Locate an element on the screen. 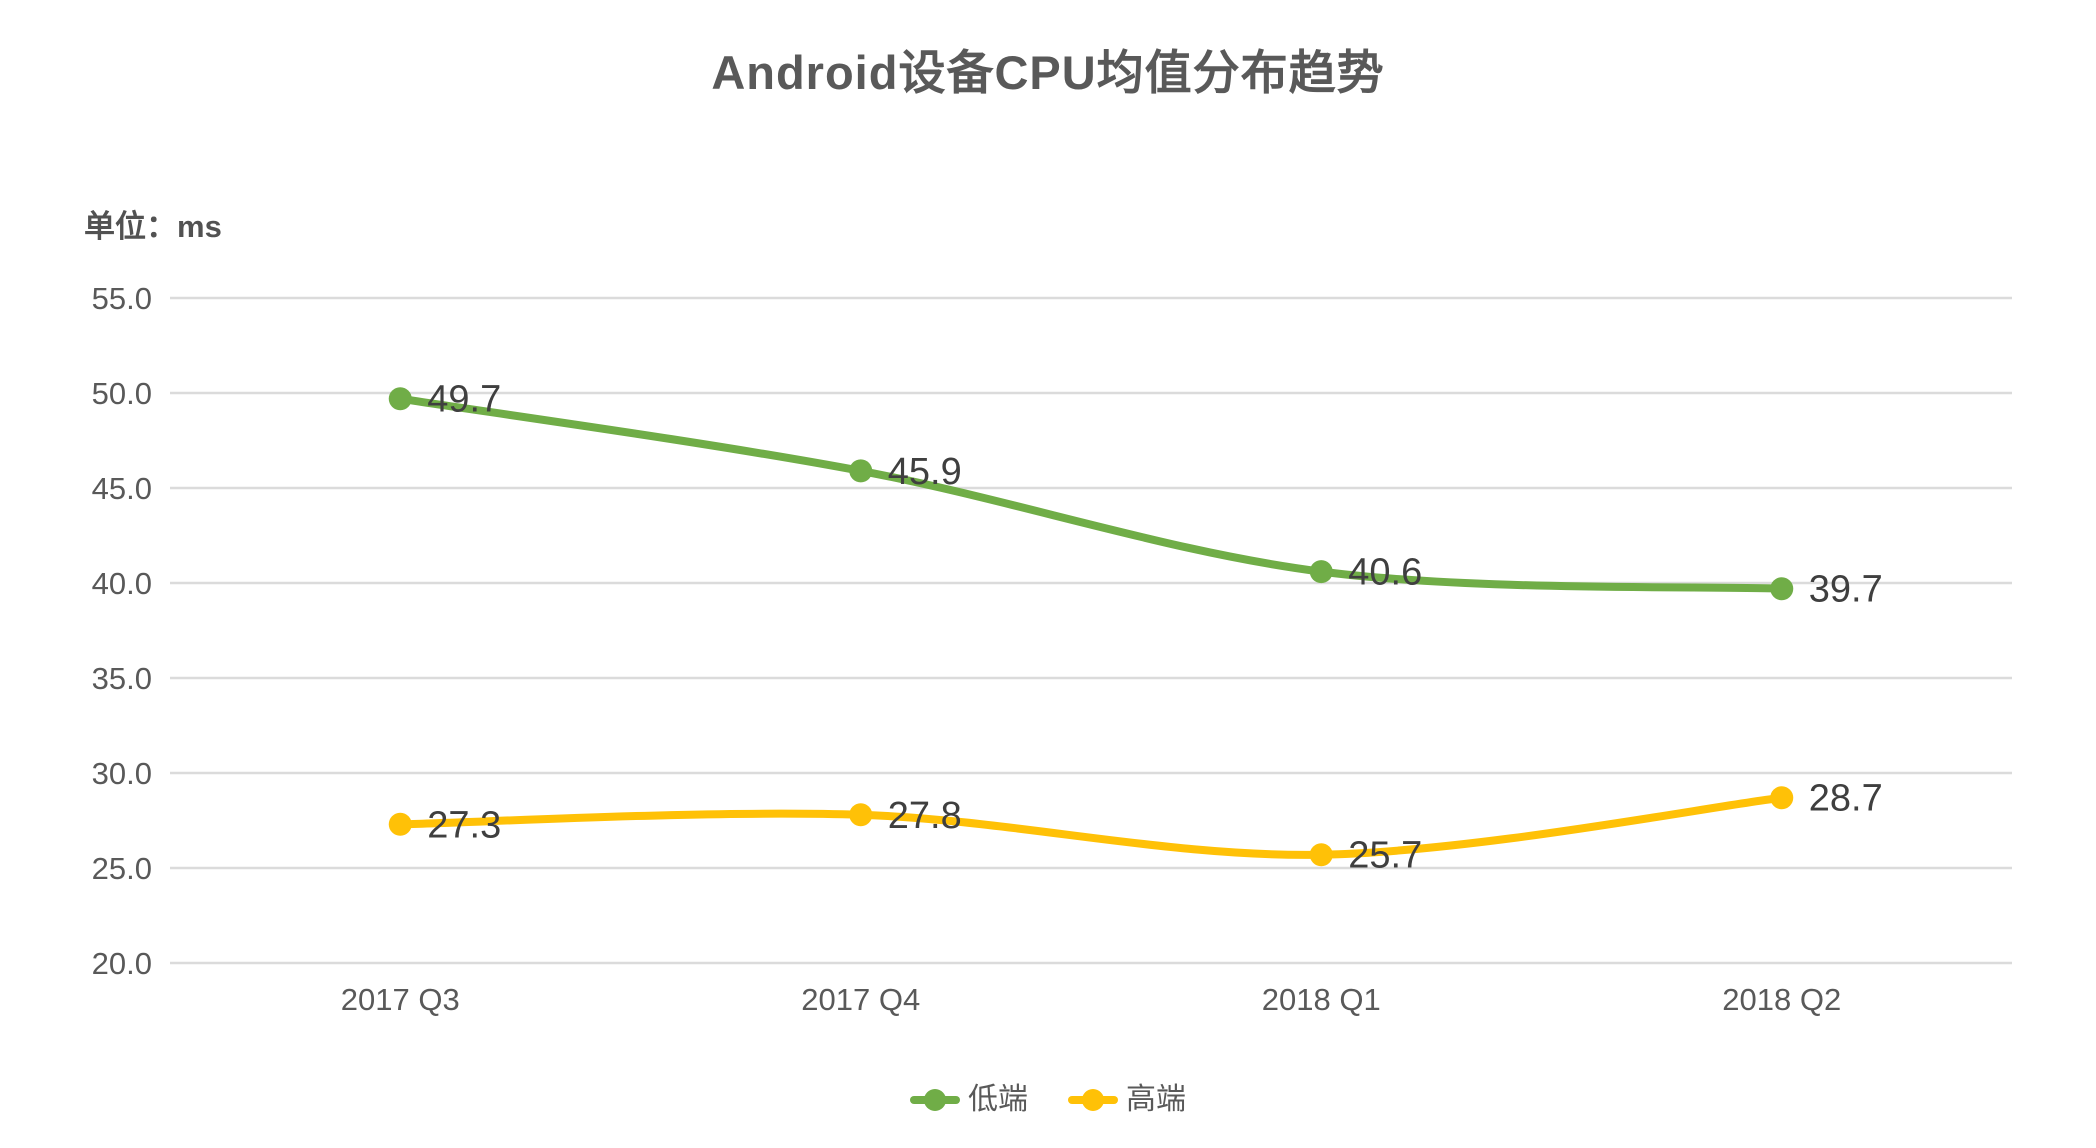  legend-label-low-end: 低端 is located at coordinates (998, 1099).